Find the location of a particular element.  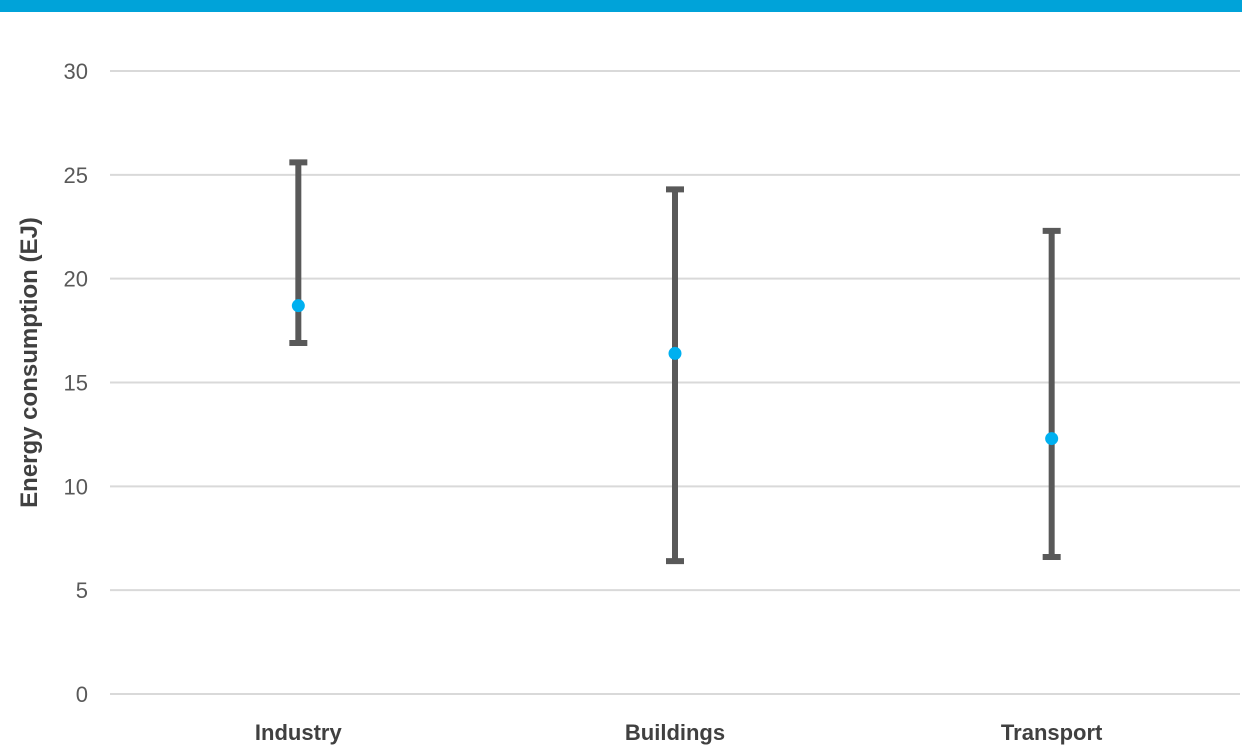

x-category-label-industry: Industry is located at coordinates (299, 732).